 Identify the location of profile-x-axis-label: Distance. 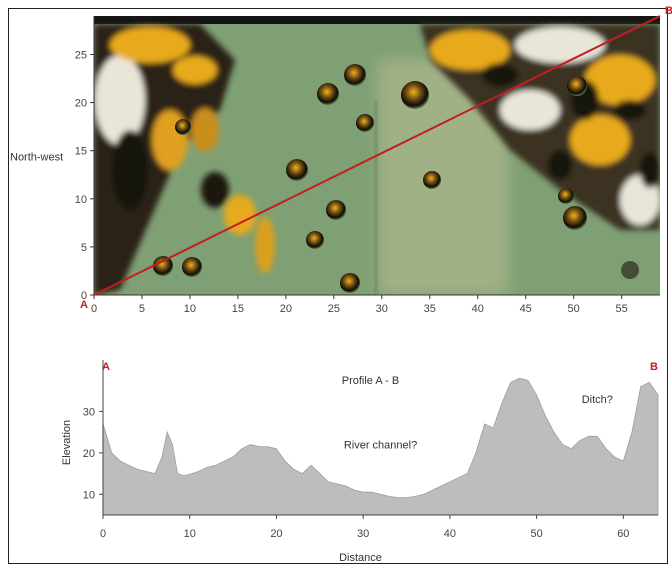
(360, 558).